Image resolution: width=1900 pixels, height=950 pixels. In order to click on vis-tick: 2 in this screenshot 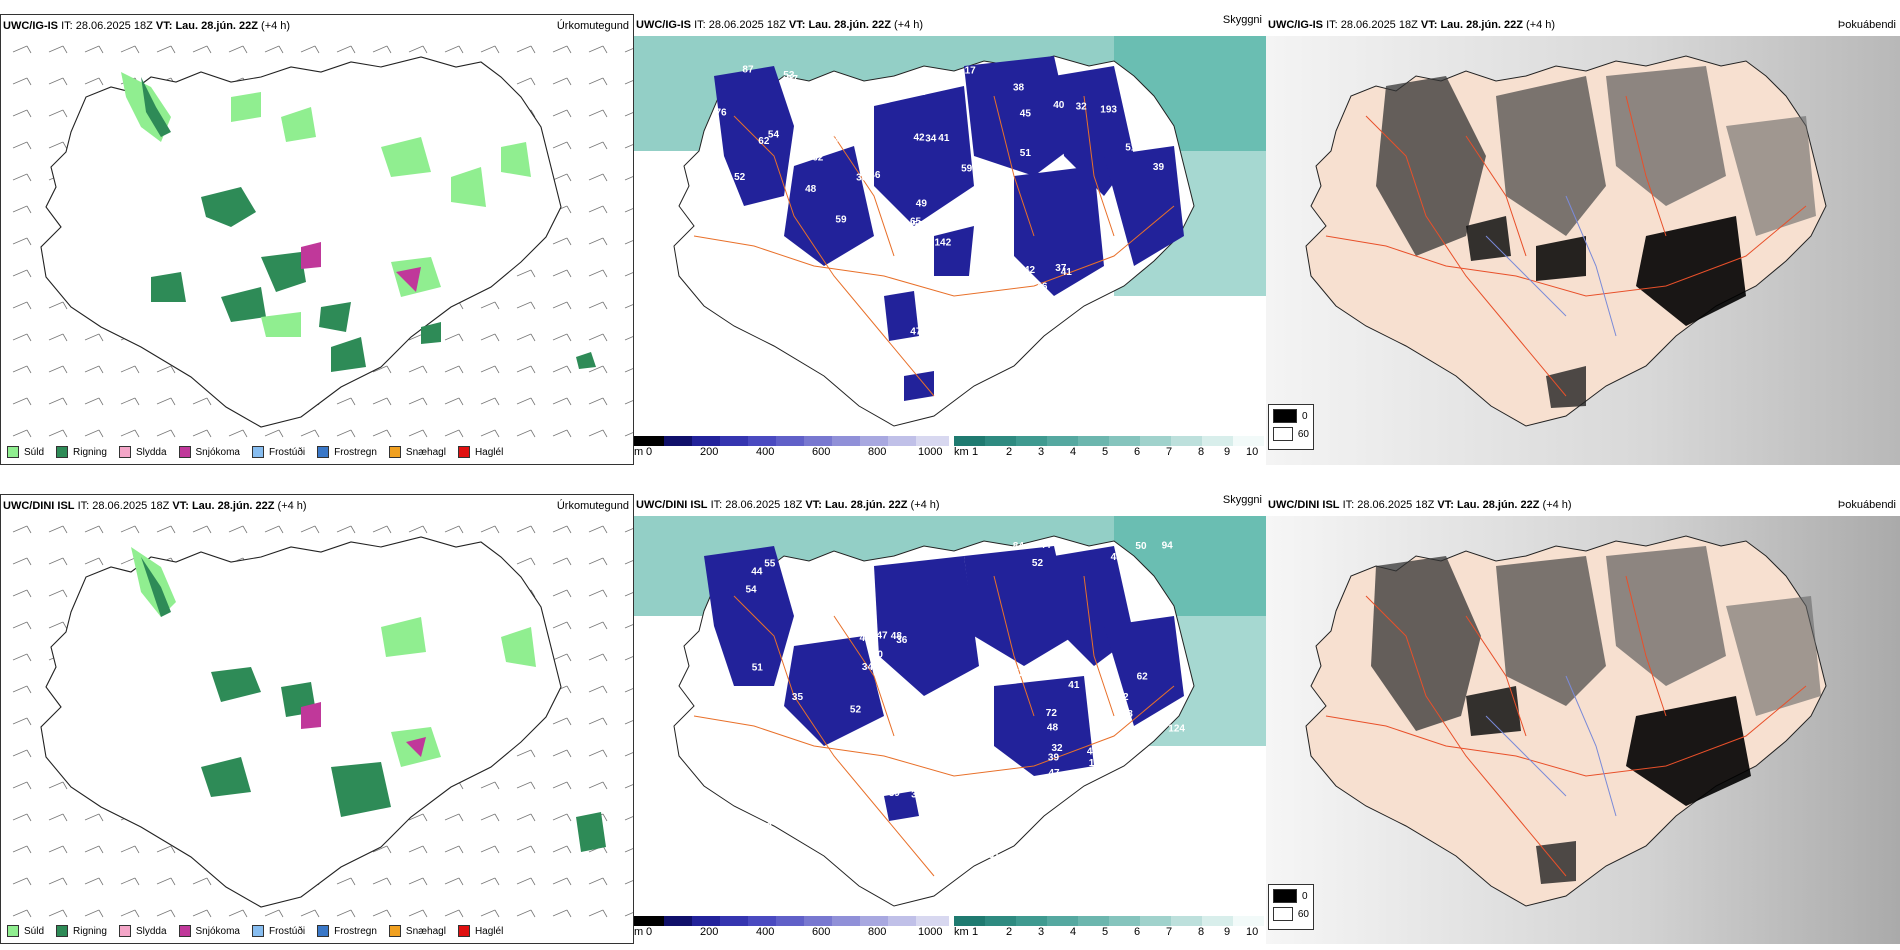, I will do `click(1009, 932)`.